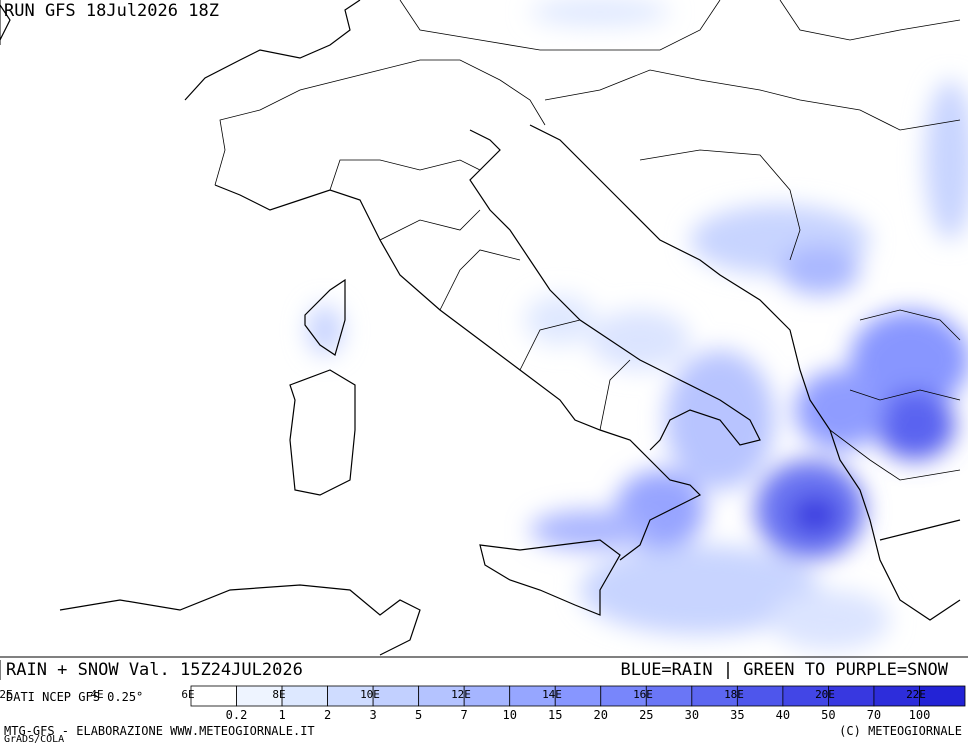 The image size is (968, 745). Describe the element at coordinates (874, 715) in the screenshot. I see `colorbar-label: 70` at that location.